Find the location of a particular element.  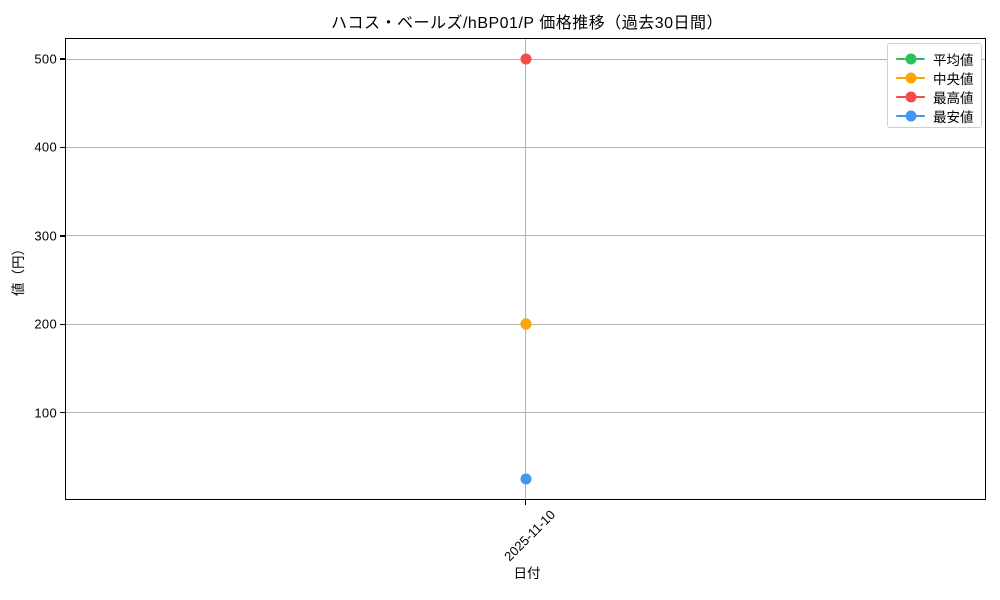

y-tick-label: 500 is located at coordinates (45, 59).